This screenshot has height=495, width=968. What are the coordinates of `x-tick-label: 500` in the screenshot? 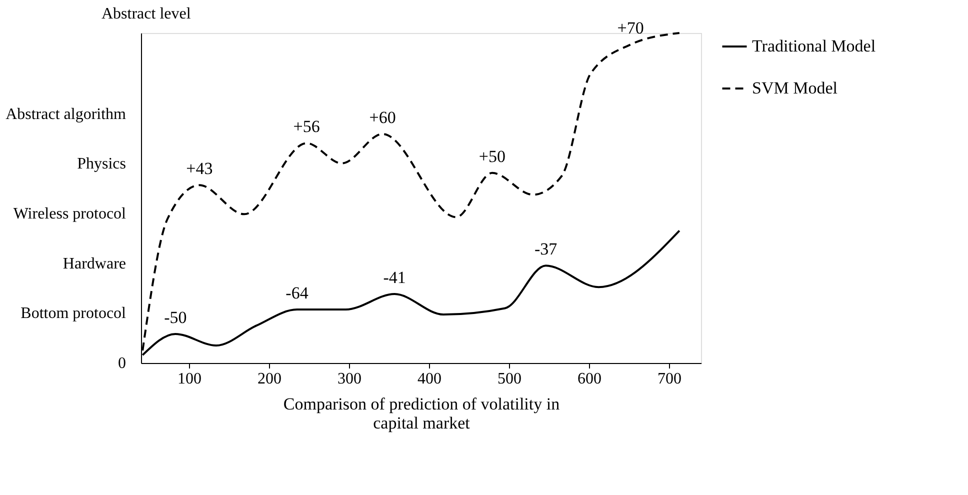 It's located at (510, 379).